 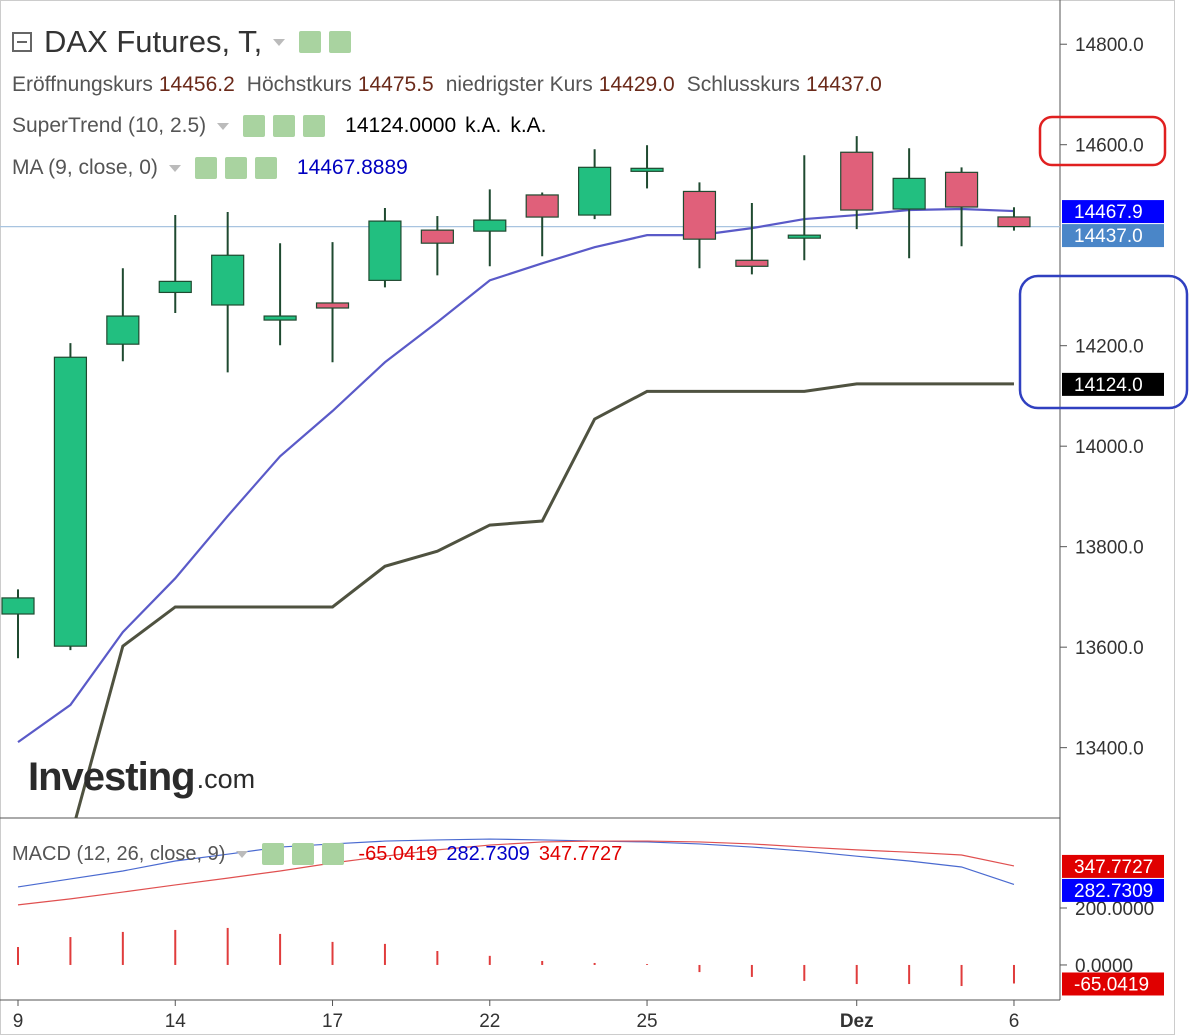 I want to click on ohlc-name: Höchstkurs, so click(x=299, y=84).